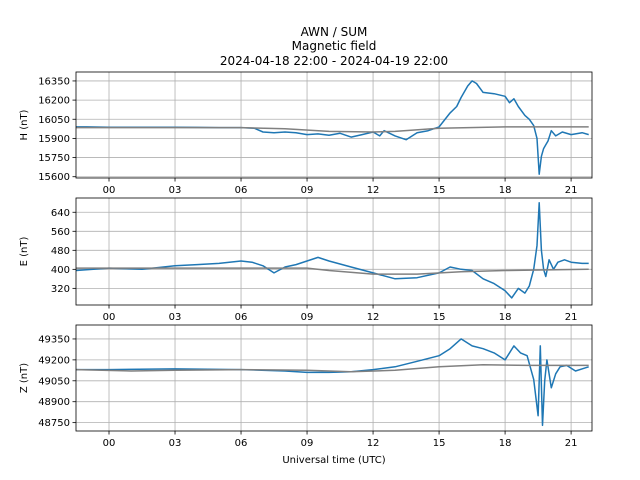  What do you see at coordinates (54, 177) in the screenshot?
I see `y-tick-label: 15600` at bounding box center [54, 177].